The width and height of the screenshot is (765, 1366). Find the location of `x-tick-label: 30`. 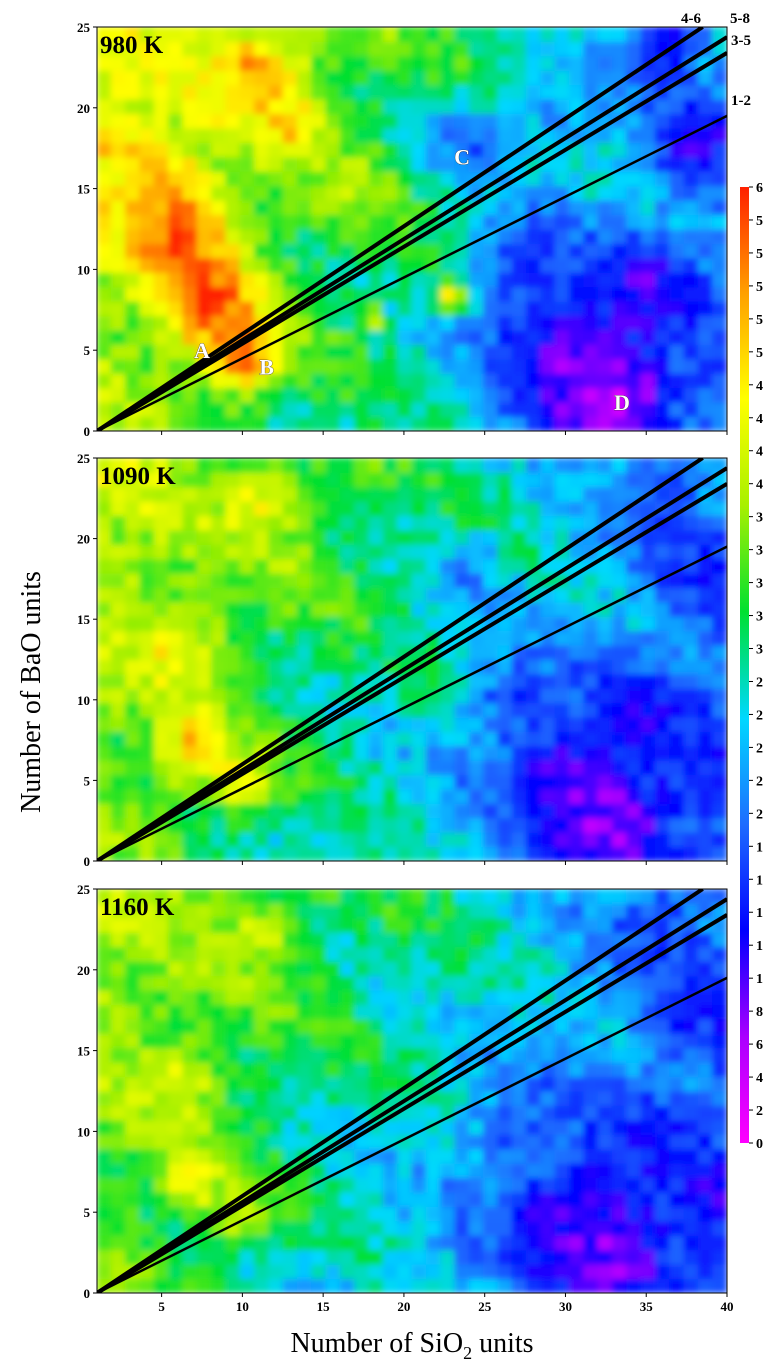

x-tick-label: 30 is located at coordinates (565, 1306).